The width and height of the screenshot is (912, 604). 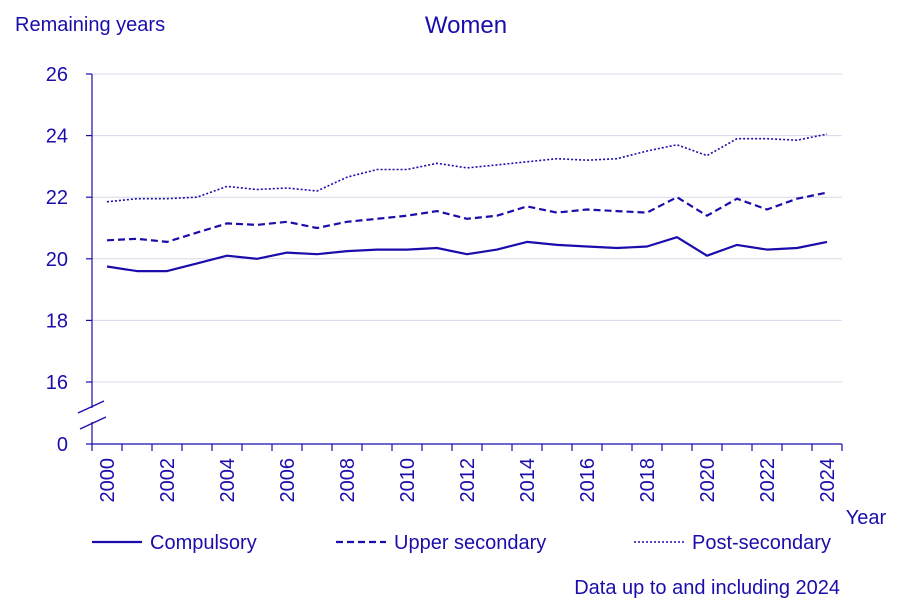 I want to click on x-tick-2024: 2024, so click(x=828, y=480).